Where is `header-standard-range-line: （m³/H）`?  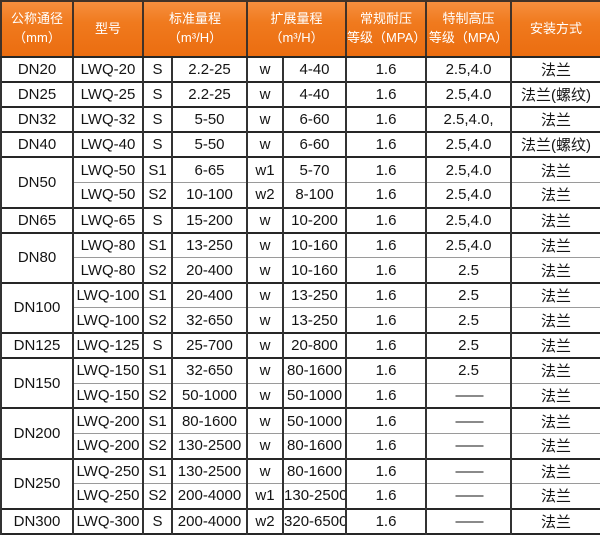 header-standard-range-line: （m³/H） is located at coordinates (195, 37).